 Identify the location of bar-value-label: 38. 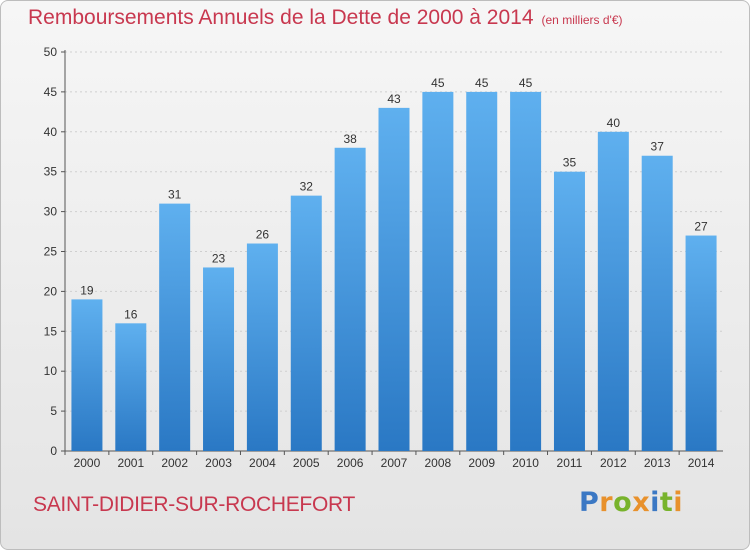
(350, 139).